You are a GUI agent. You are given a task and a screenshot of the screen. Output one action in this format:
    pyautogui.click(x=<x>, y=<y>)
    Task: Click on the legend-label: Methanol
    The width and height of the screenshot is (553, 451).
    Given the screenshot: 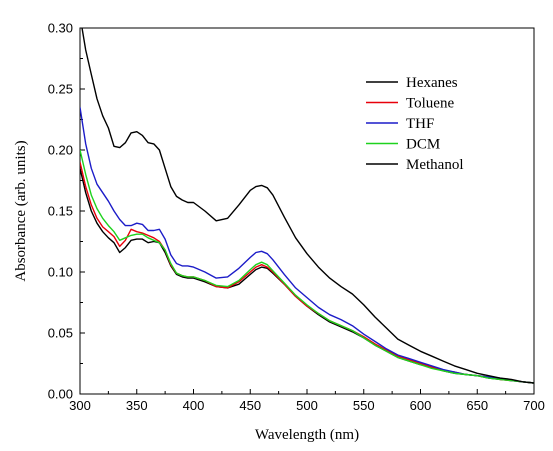 What is the action you would take?
    pyautogui.click(x=435, y=165)
    